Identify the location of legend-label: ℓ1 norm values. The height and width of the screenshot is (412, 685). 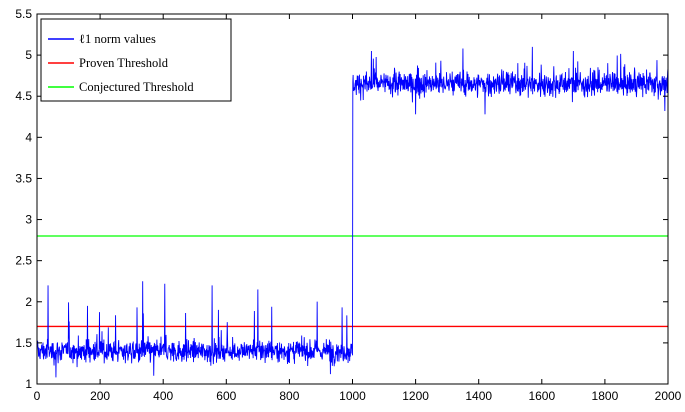
(117, 39).